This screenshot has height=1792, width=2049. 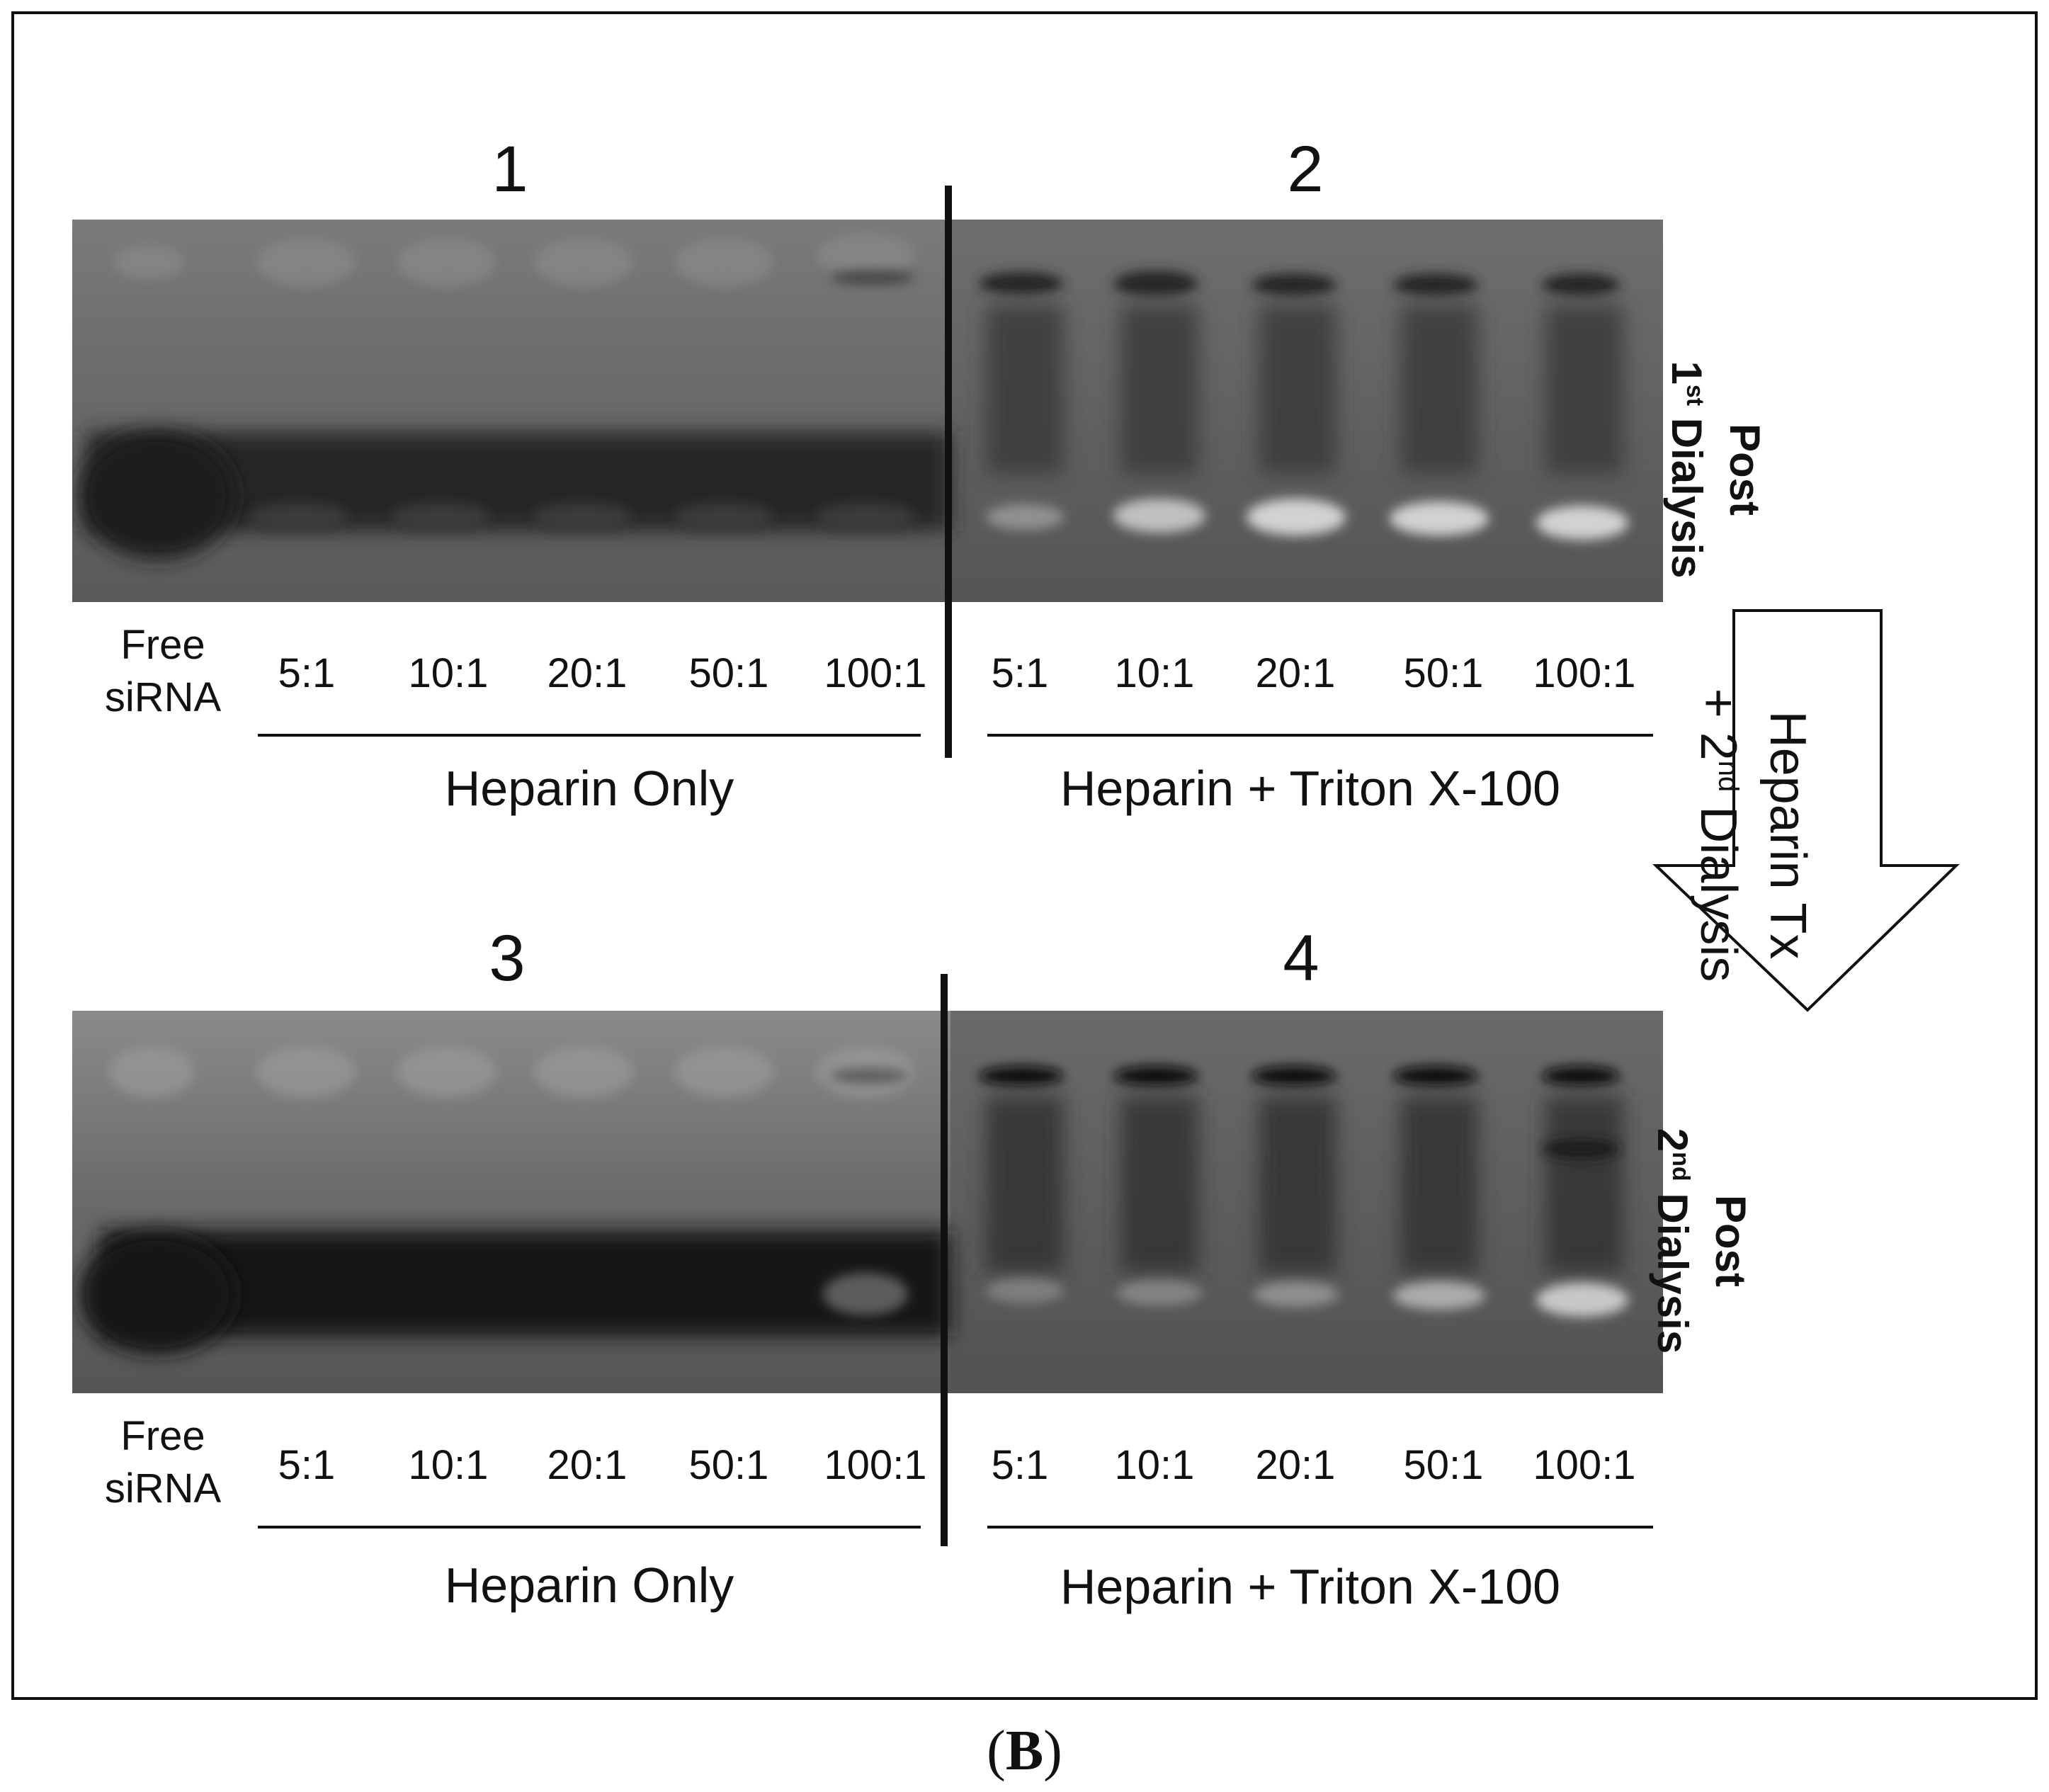 I want to click on gel-top-left-background, so click(x=511, y=411).